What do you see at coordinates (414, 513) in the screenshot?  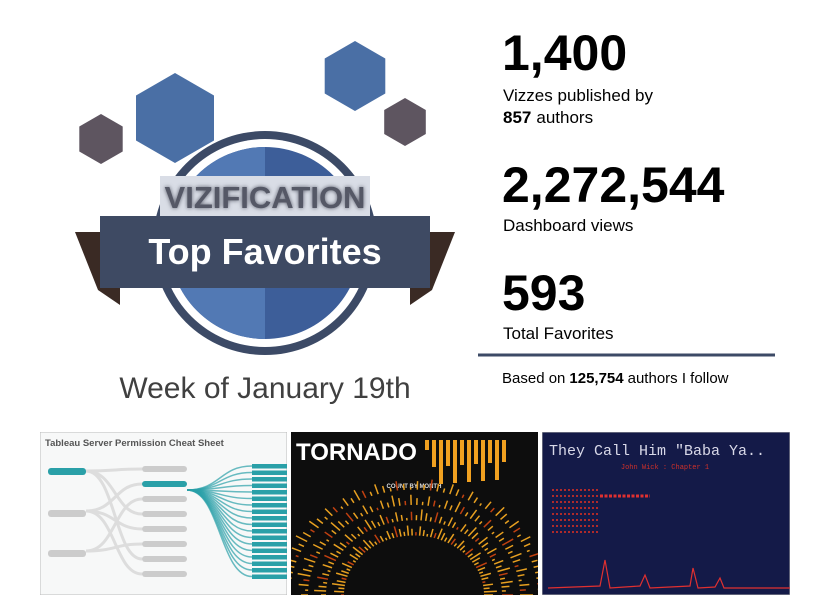 I see `thumbnail: TORNADO COUNT BY MONTH` at bounding box center [414, 513].